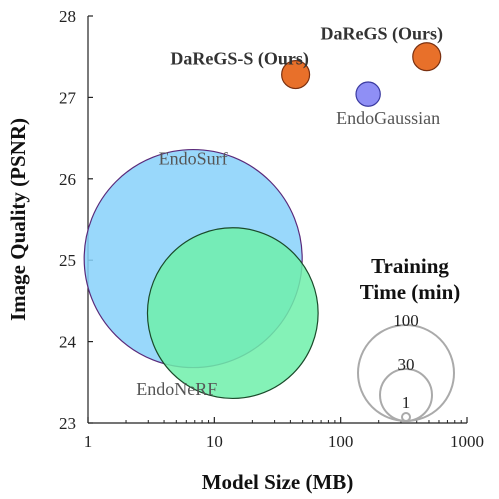  I want to click on y-tick-label: 23, so click(67, 423).